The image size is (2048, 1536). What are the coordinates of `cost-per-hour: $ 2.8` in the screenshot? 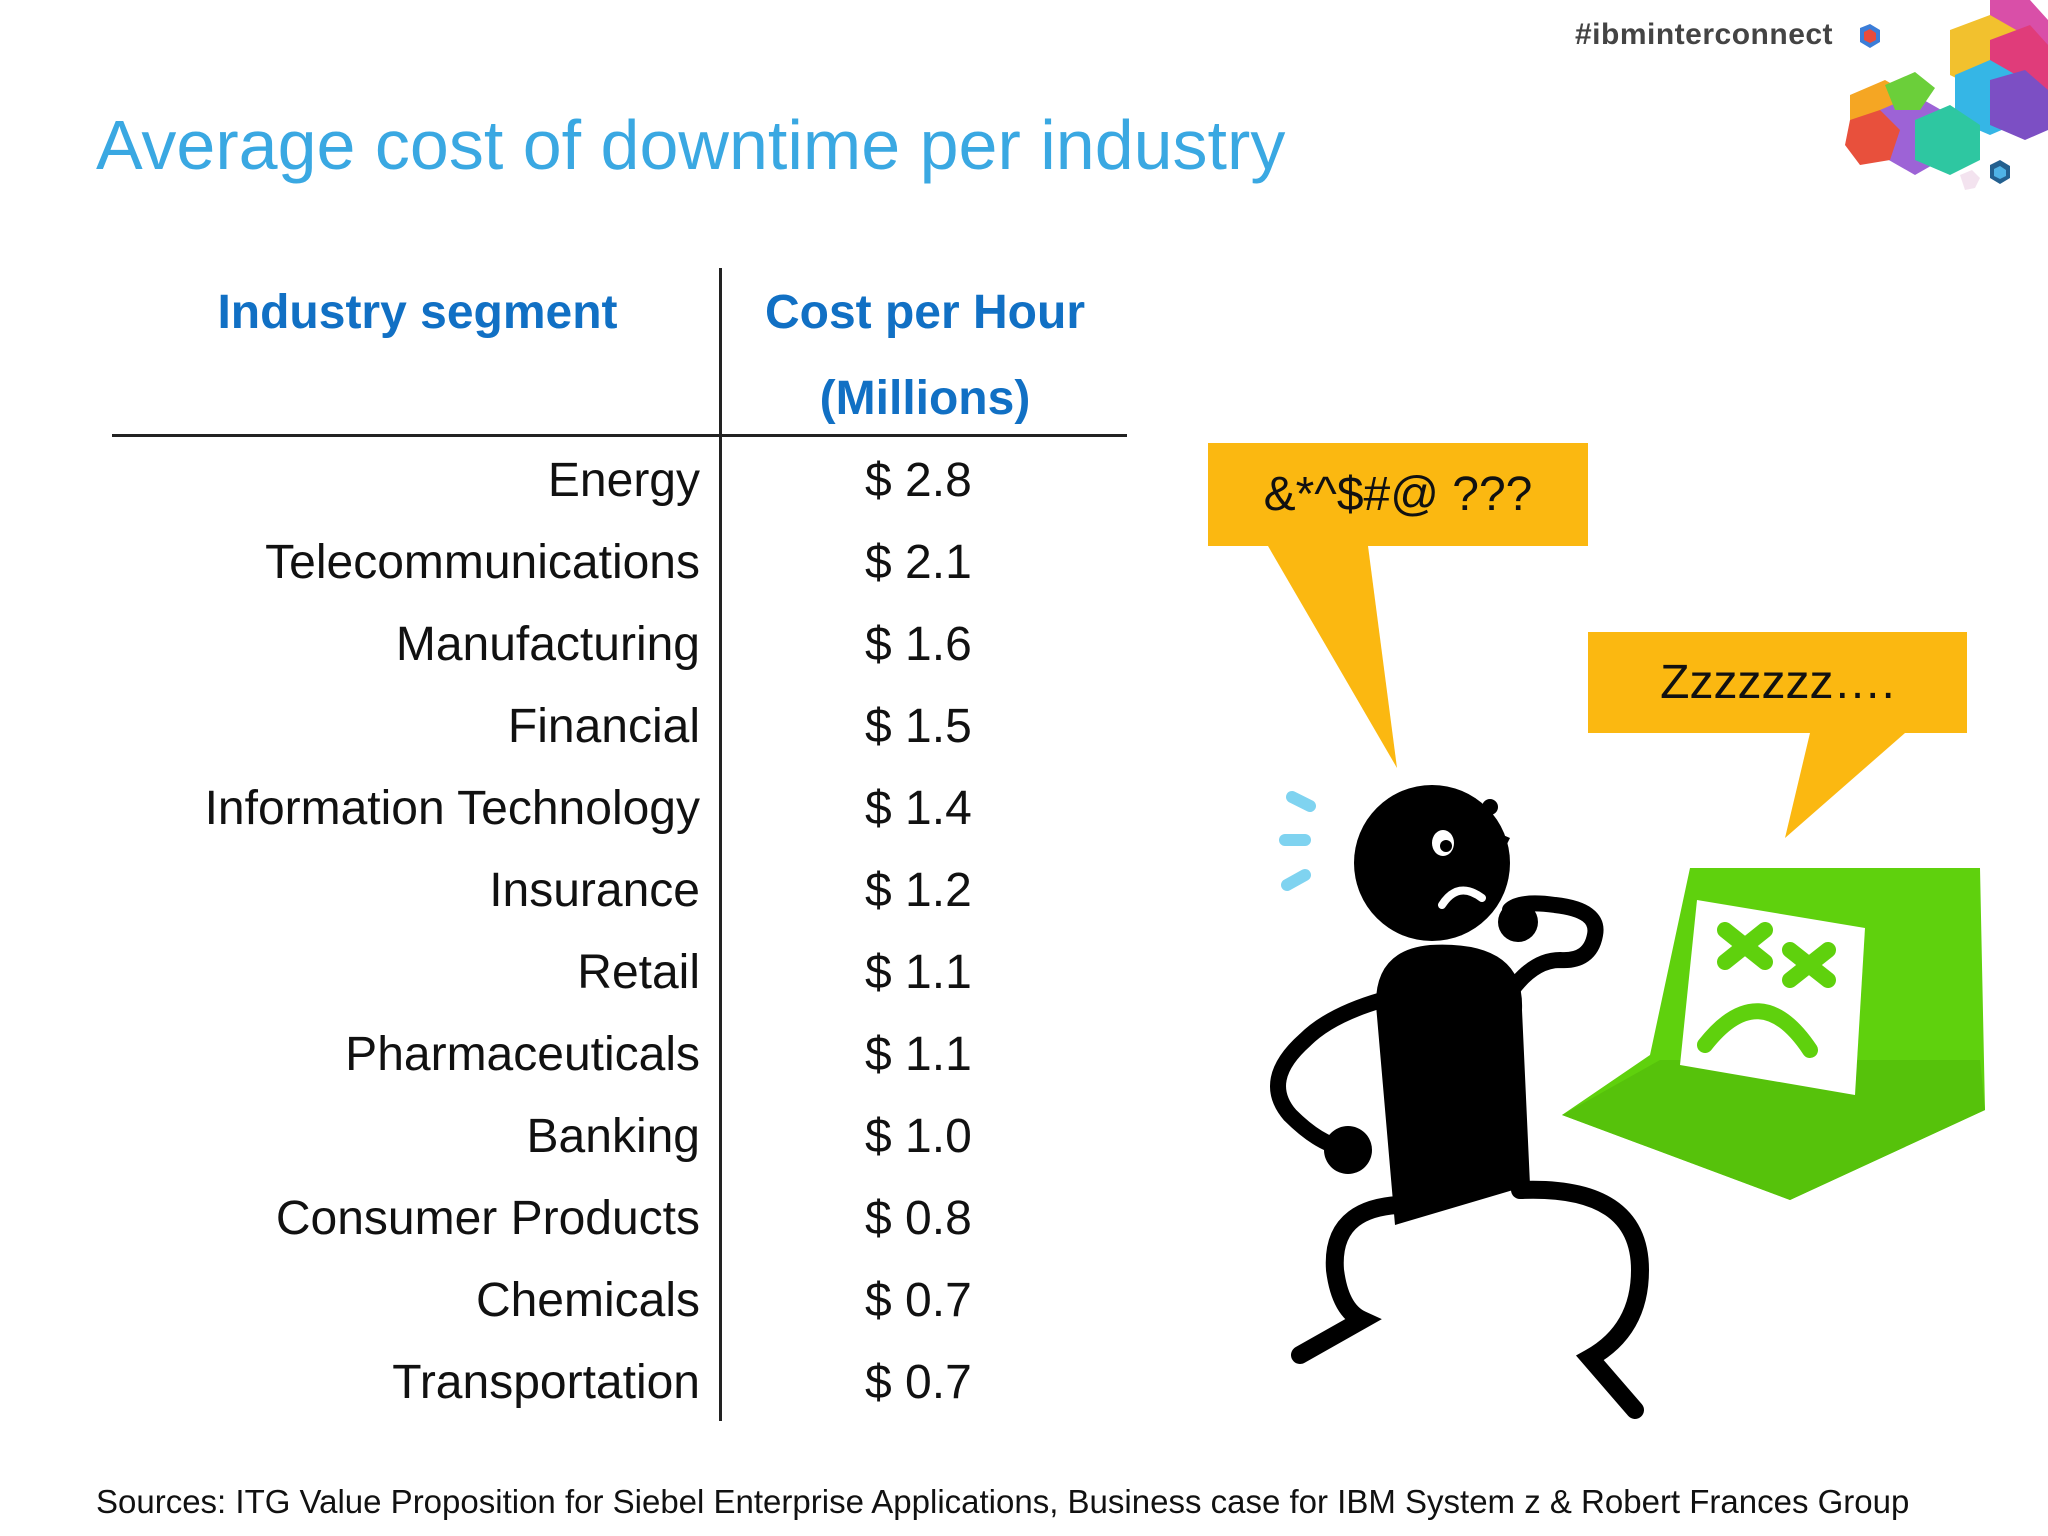 It's located at (918, 480).